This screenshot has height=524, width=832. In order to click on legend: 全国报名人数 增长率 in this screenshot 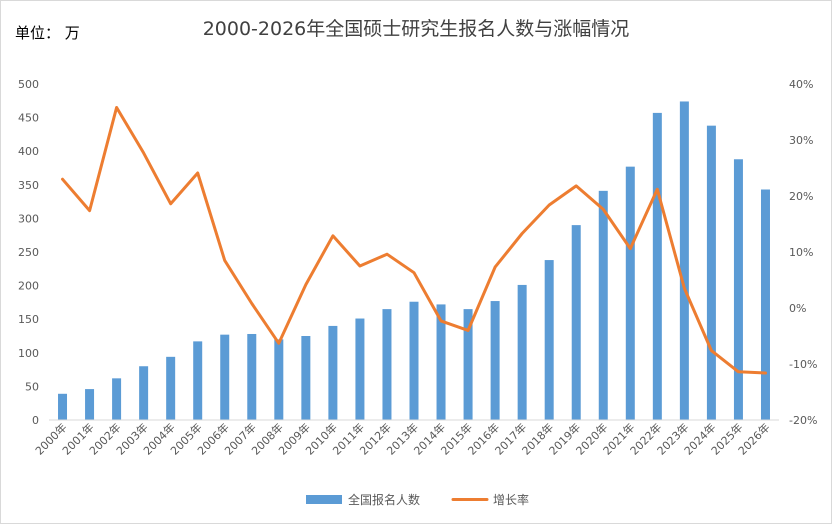, I will do `click(417, 499)`.